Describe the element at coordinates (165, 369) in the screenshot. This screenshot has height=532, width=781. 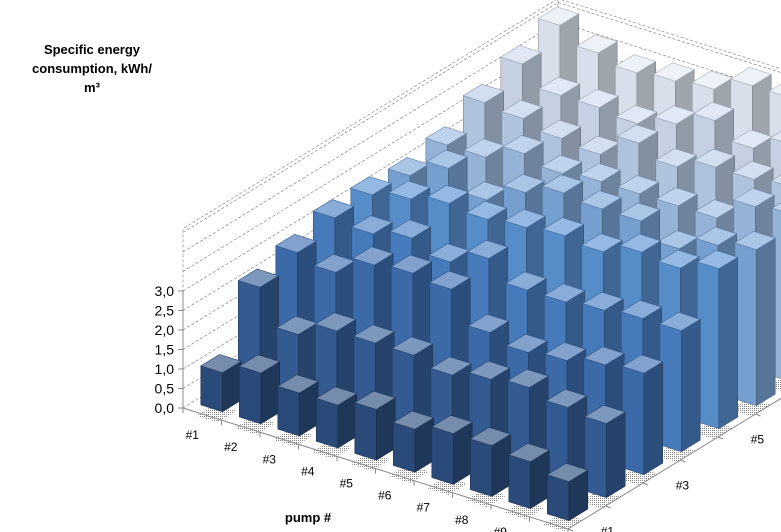
I see `y-tick-label: 1,0` at that location.